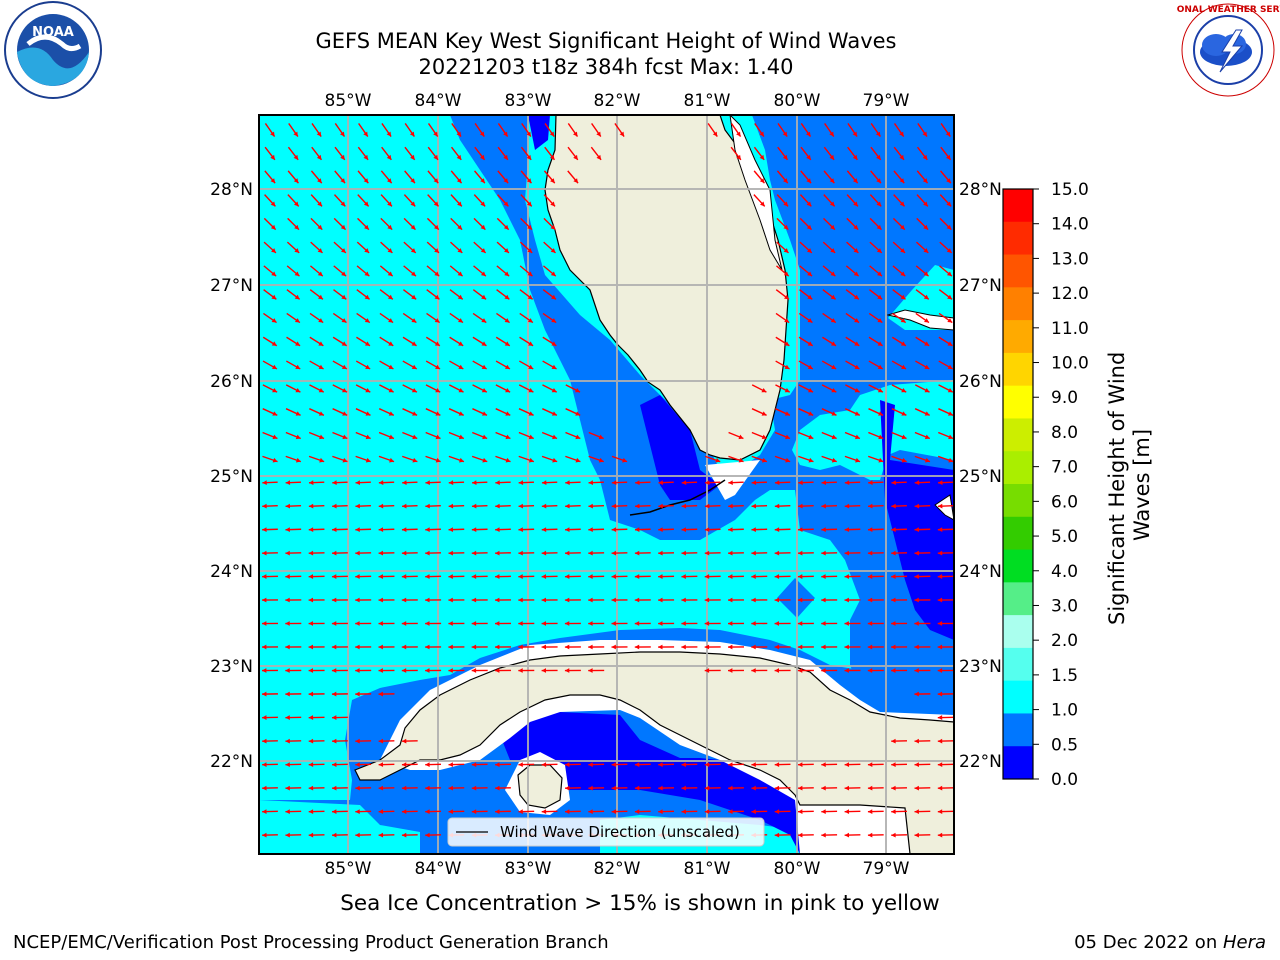 The width and height of the screenshot is (1280, 960). What do you see at coordinates (231, 190) in the screenshot?
I see `lat-tick-left: 28°N` at bounding box center [231, 190].